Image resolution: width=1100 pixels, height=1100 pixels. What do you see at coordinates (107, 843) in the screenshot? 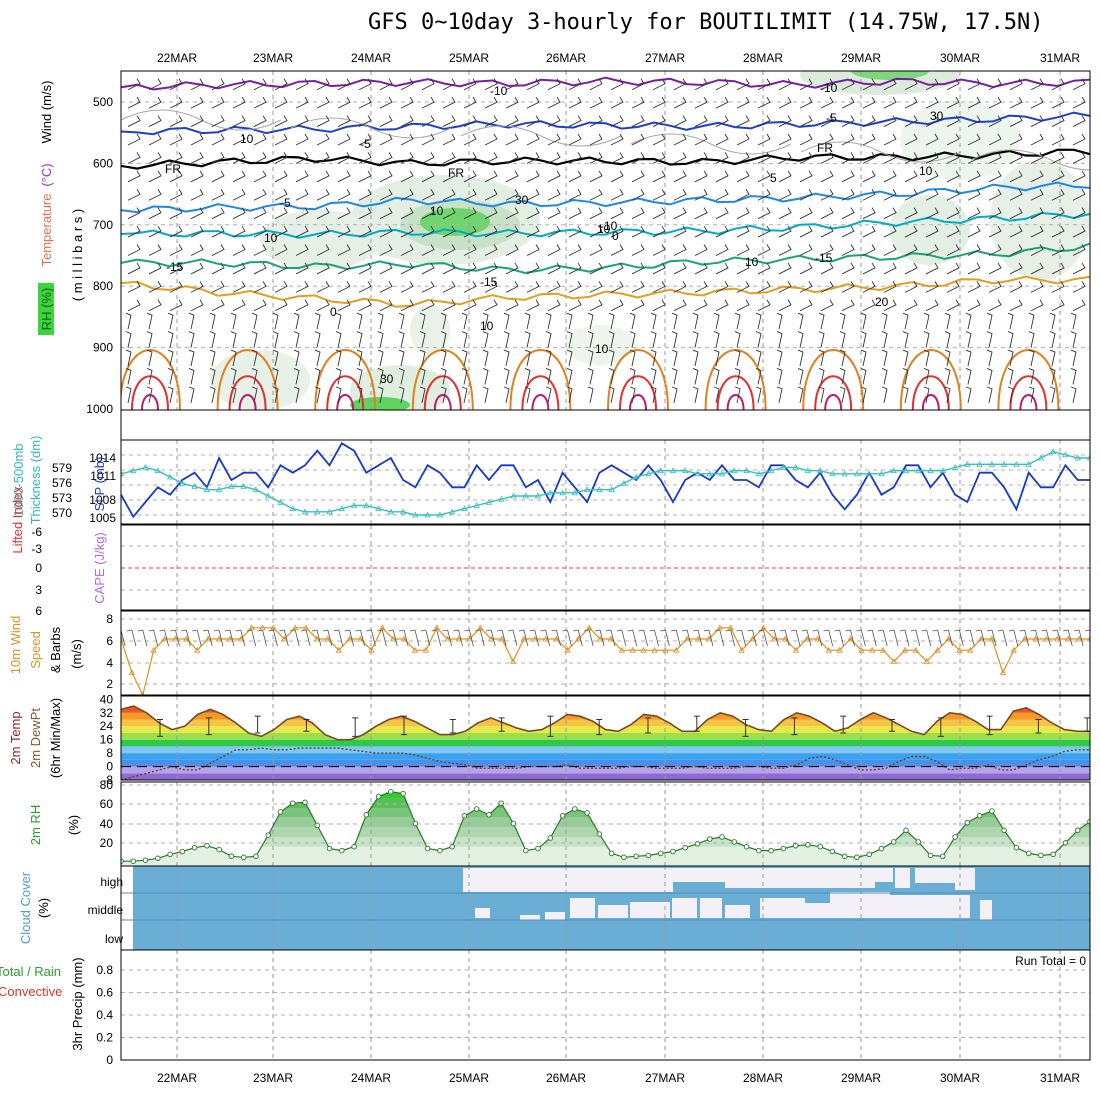
I see `rh-tick: 20` at bounding box center [107, 843].